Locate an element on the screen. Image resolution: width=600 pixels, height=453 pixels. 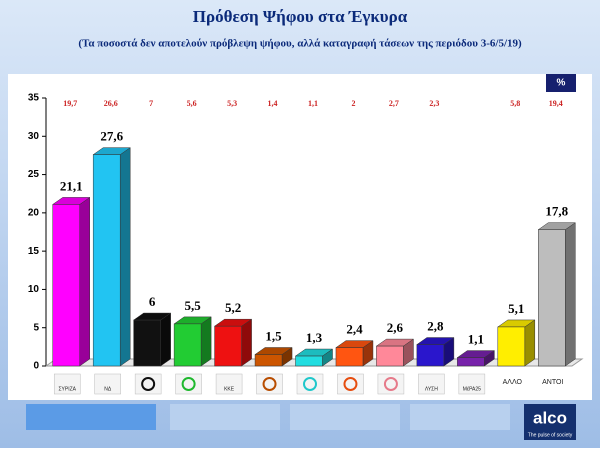
value-label: 21,1 is located at coordinates (71, 185).